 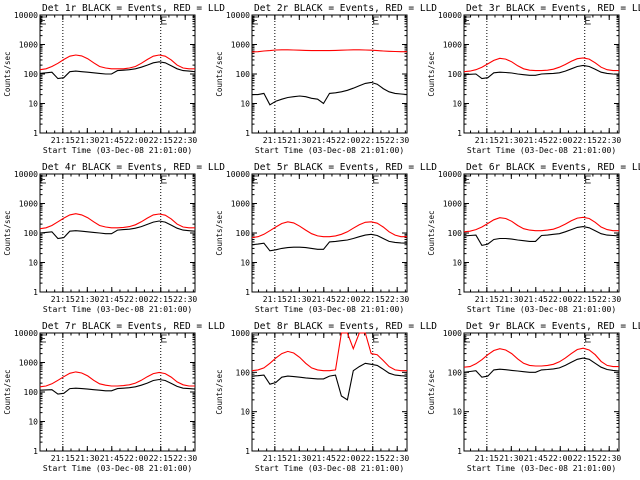 What do you see at coordinates (345, 326) in the screenshot?
I see `chart-title: Det 8r BLACK = Events, RED = LLD` at bounding box center [345, 326].